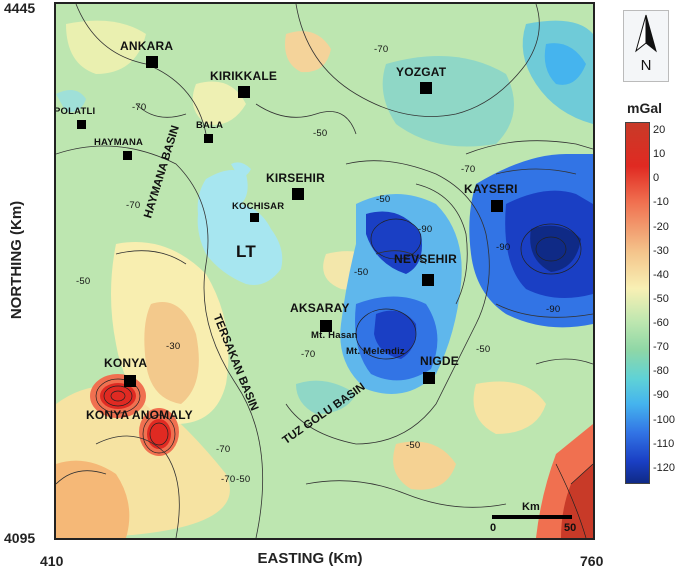 The image size is (685, 576). Describe the element at coordinates (570, 528) in the screenshot. I see `scale-end: 50` at that location.